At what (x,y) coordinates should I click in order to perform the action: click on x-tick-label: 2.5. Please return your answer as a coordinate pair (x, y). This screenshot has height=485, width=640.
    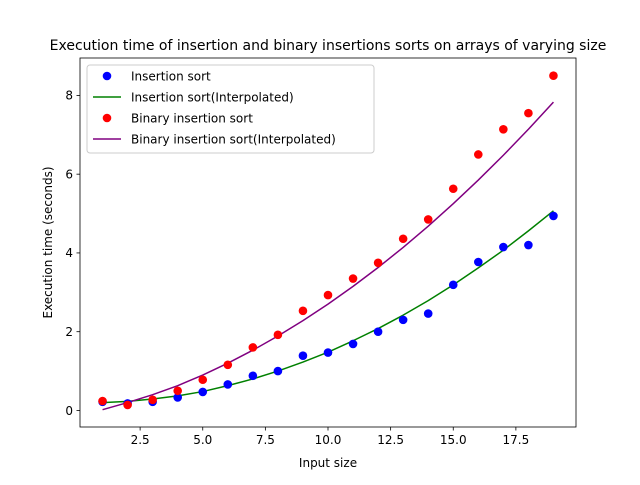
    Looking at the image, I should click on (140, 440).